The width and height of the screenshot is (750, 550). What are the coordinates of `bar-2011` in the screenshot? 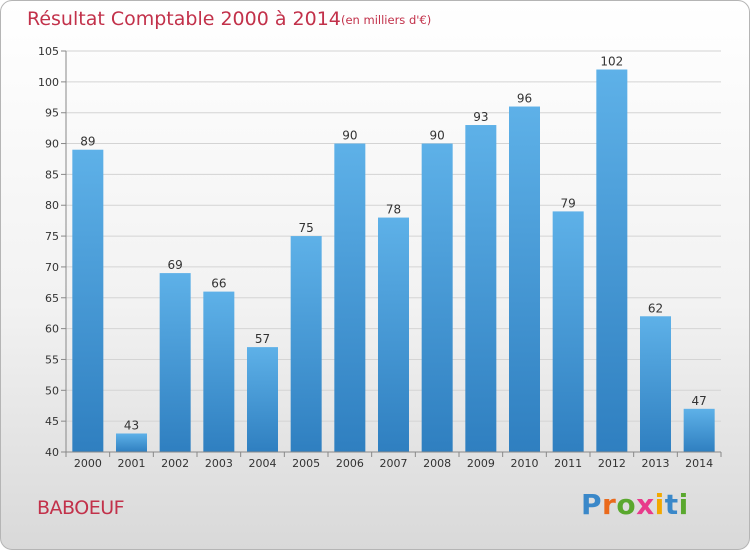 It's located at (568, 331).